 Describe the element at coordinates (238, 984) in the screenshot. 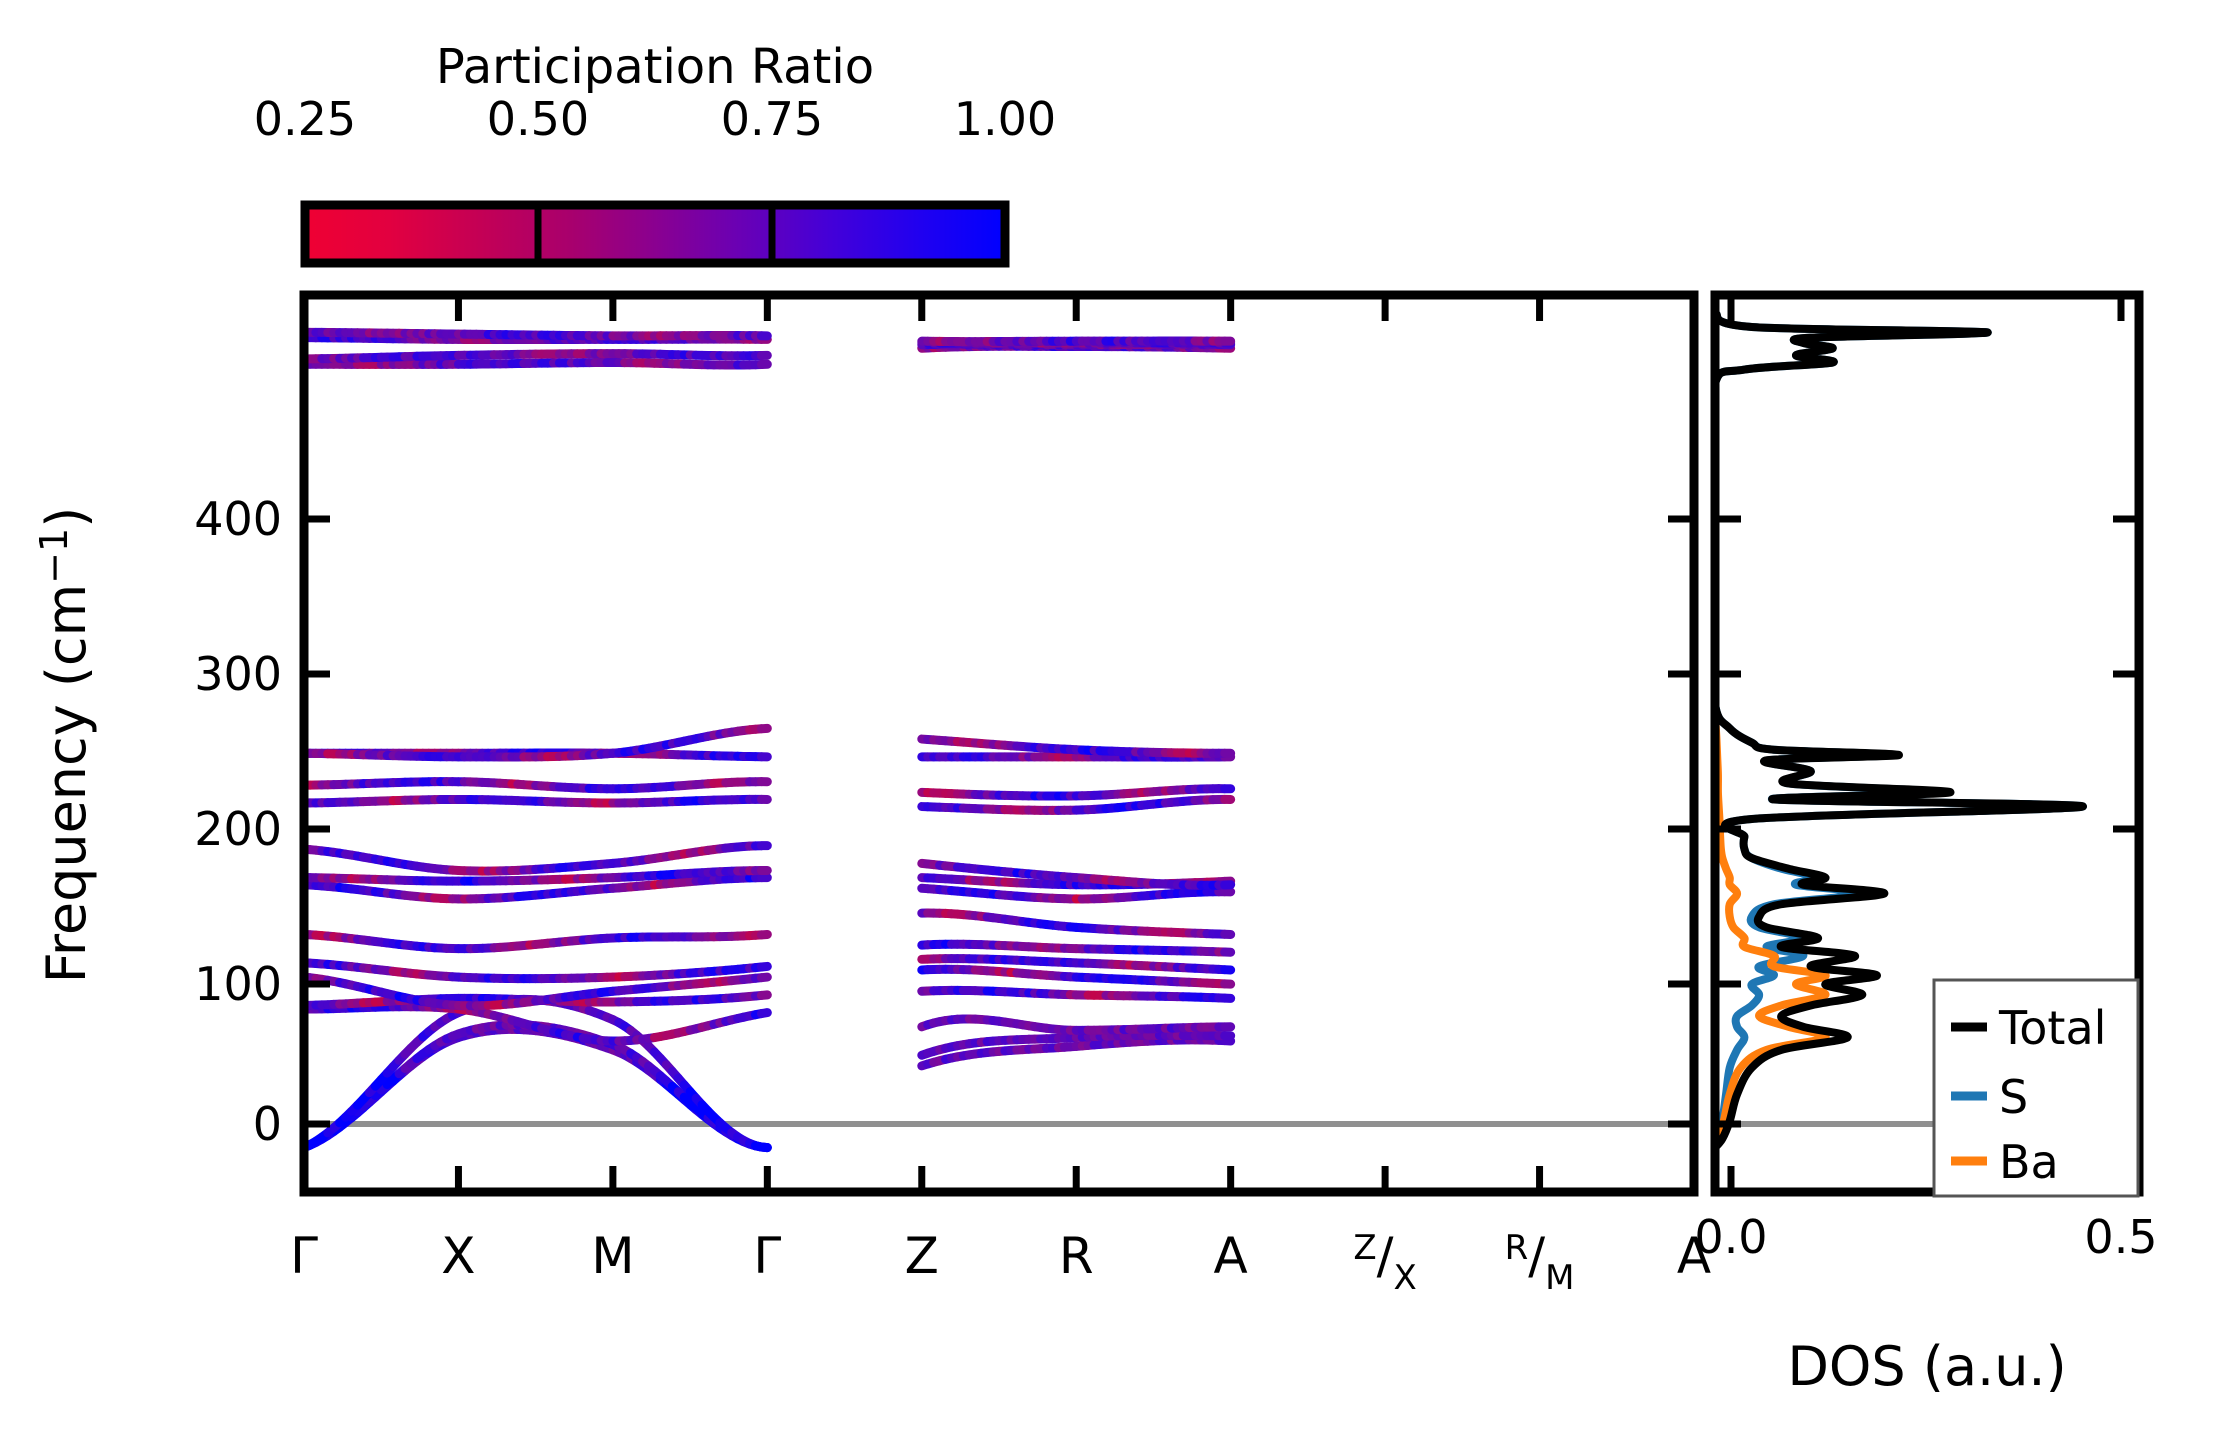

I see `band-ytick-1: 100` at that location.